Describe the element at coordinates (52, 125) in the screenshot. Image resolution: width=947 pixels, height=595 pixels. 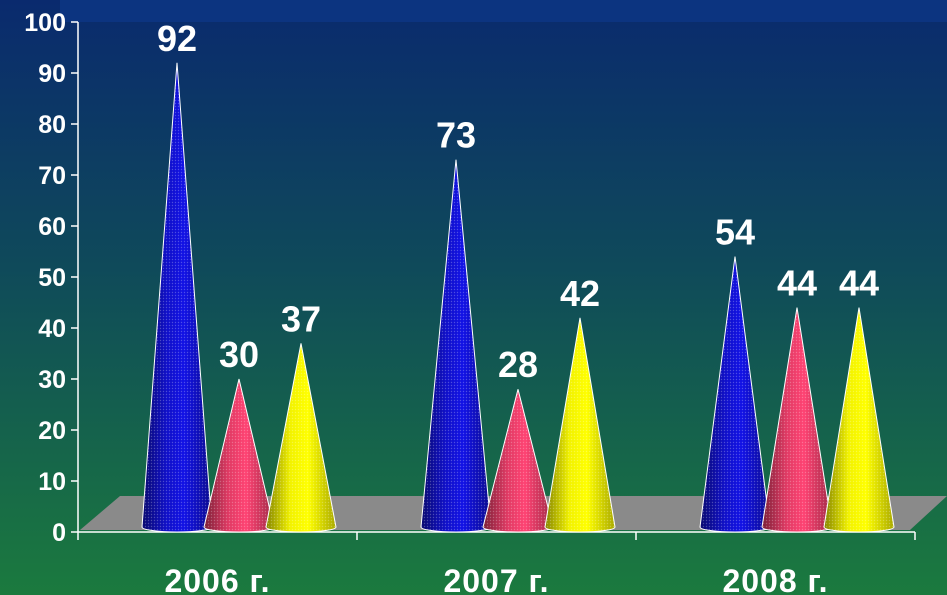
I see `y-tick-label: 80` at that location.